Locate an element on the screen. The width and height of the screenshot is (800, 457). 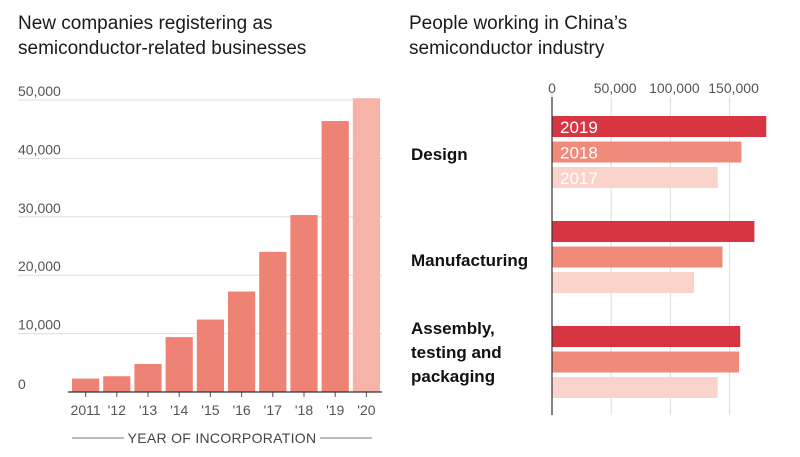
x-tick-label: '20 is located at coordinates (366, 410).